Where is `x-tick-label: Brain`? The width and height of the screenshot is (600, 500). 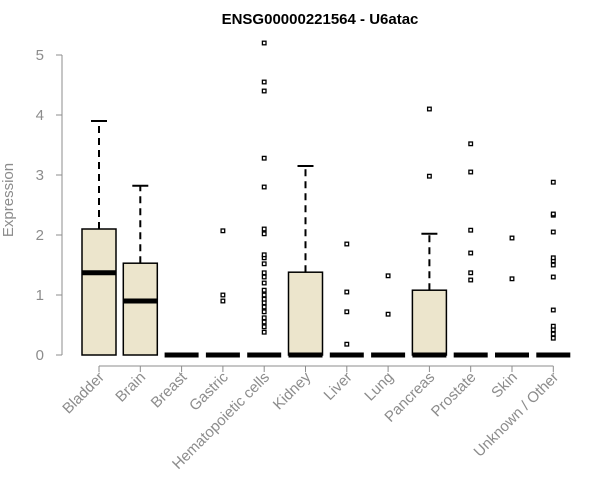
x-tick-label: Brain is located at coordinates (130, 387).